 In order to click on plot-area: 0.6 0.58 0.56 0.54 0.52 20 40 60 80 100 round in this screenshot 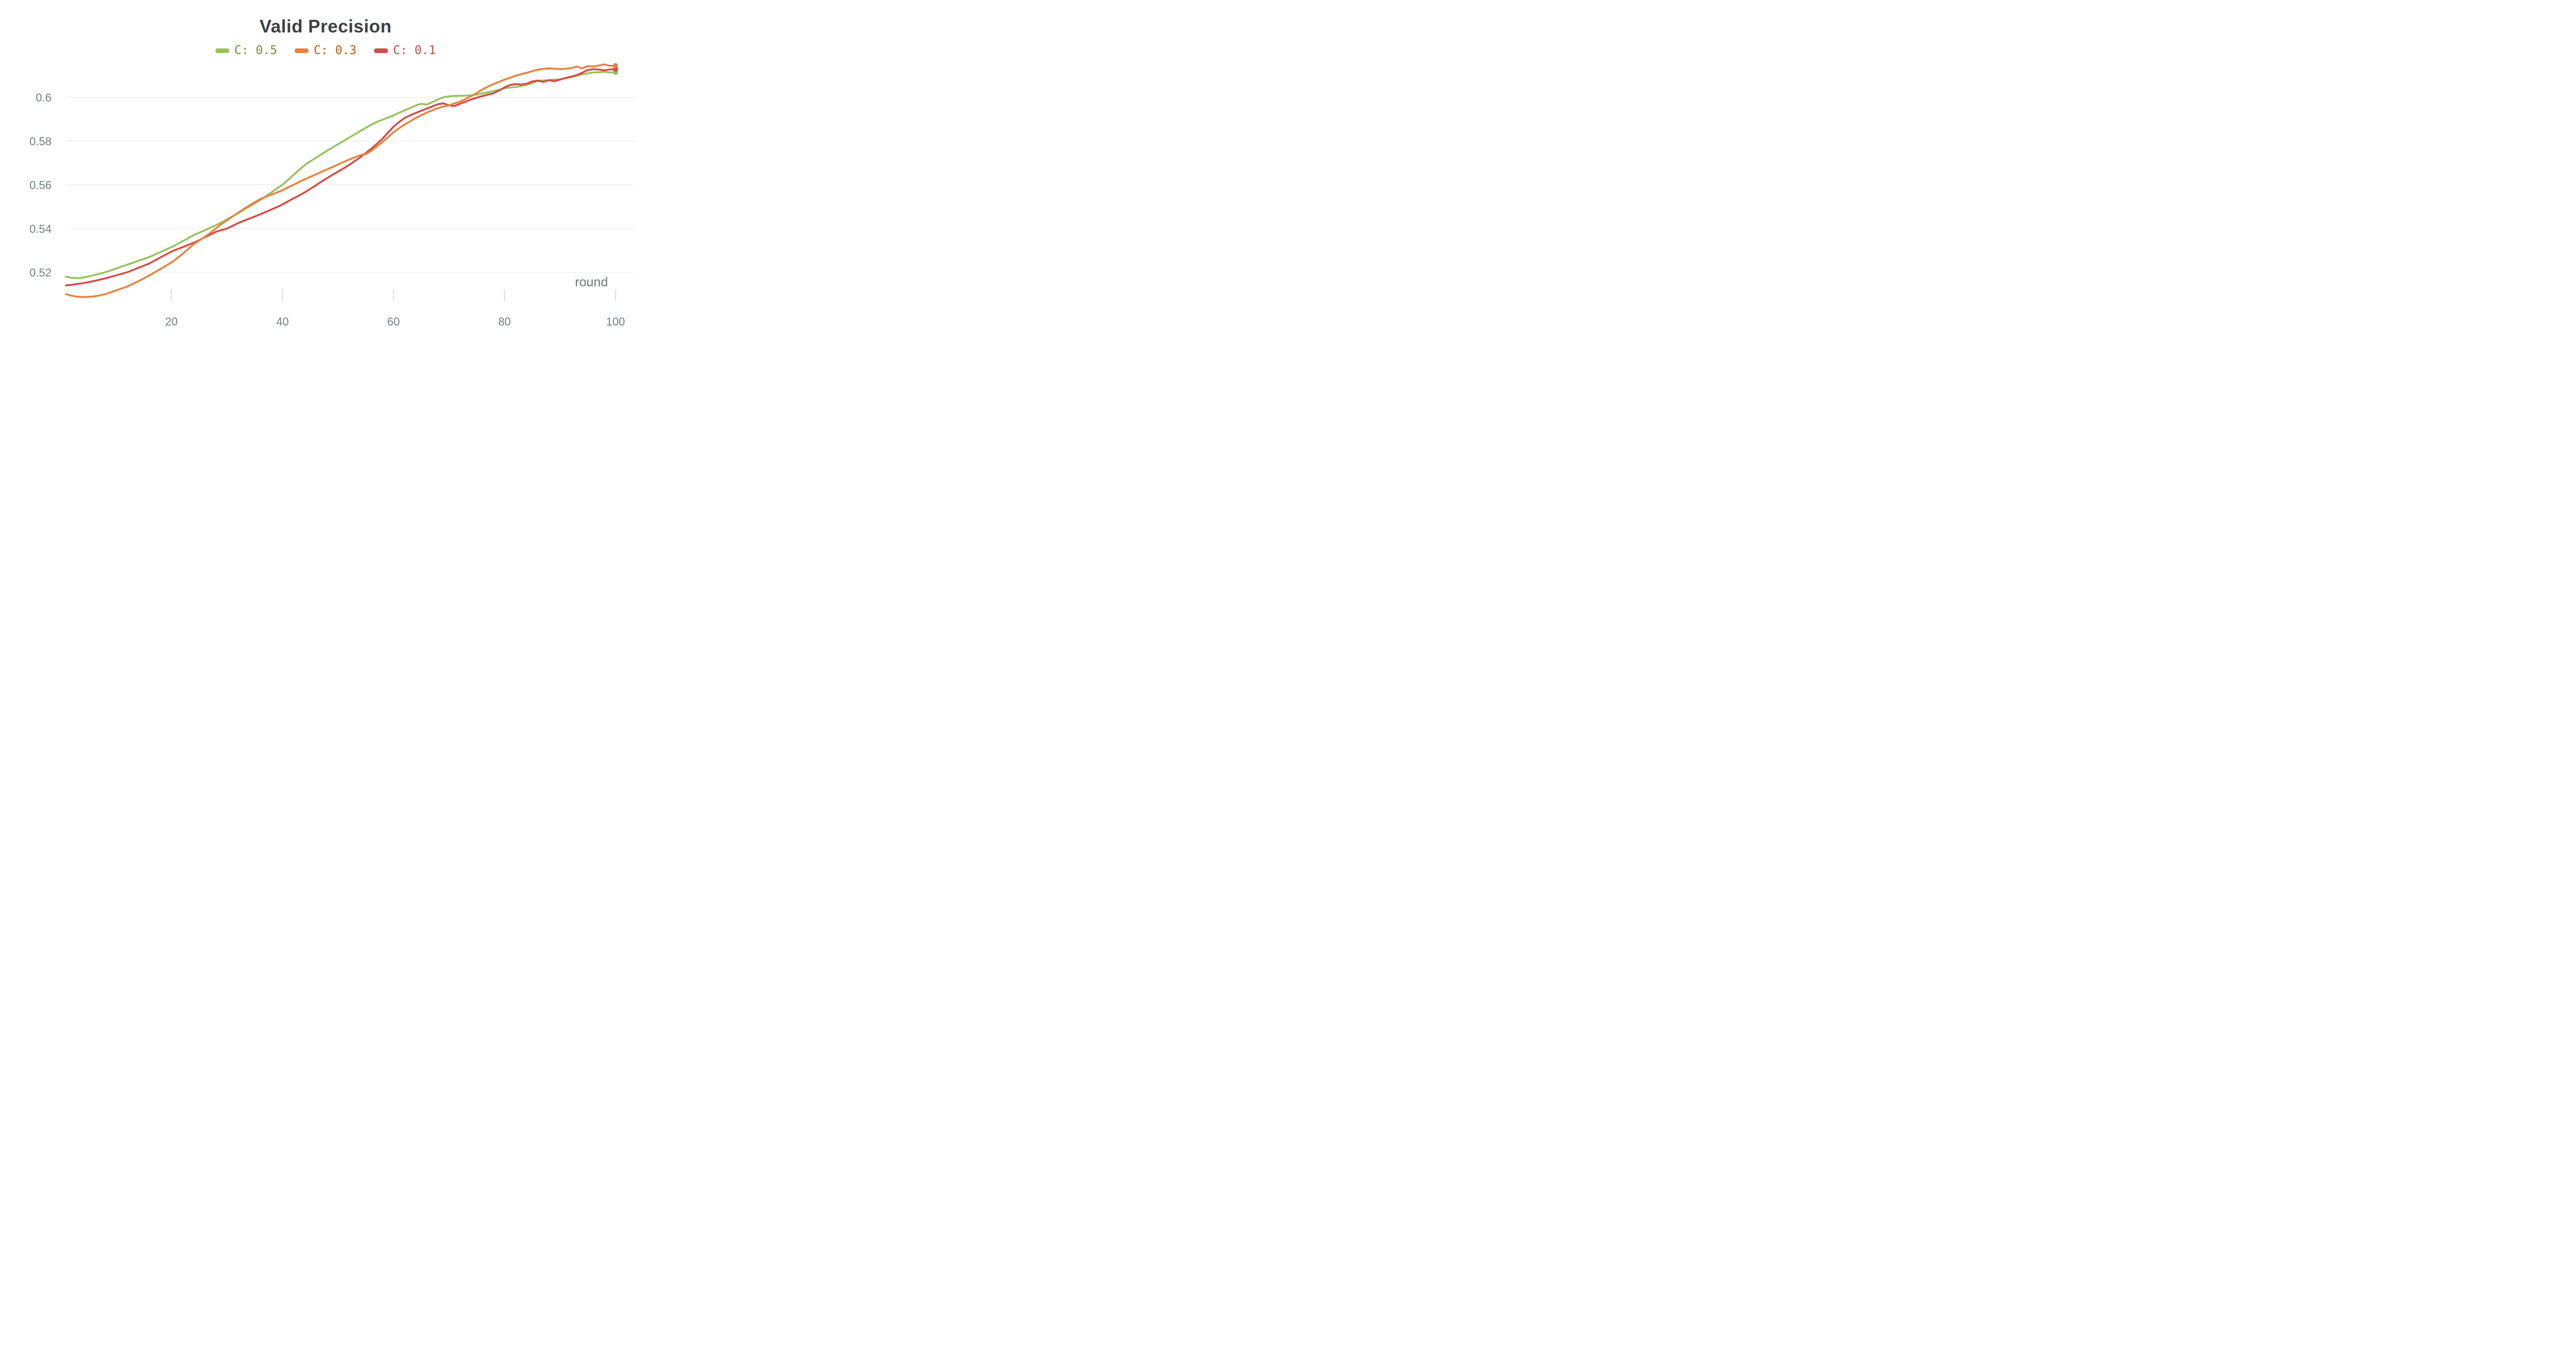, I will do `click(332, 195)`.